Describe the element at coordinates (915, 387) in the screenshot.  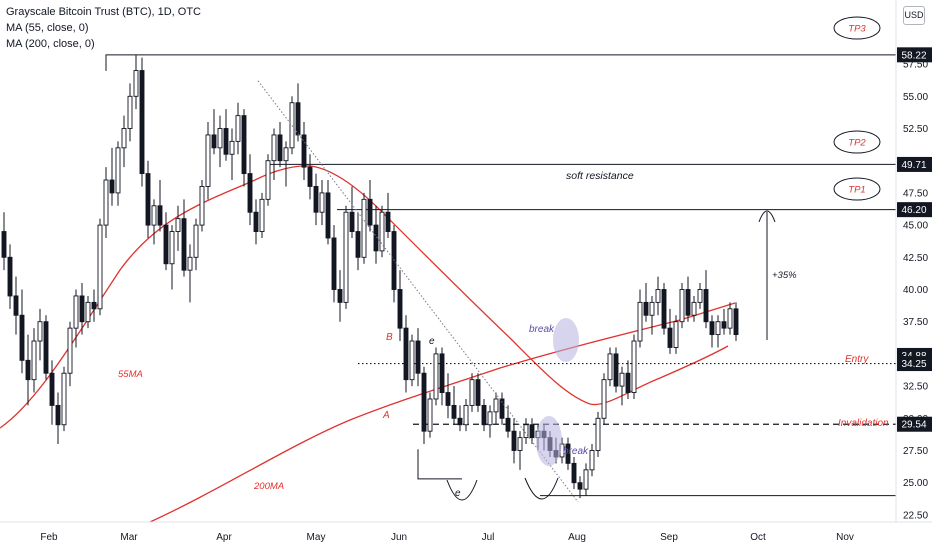
I see `price-tick-label: 32.50` at that location.